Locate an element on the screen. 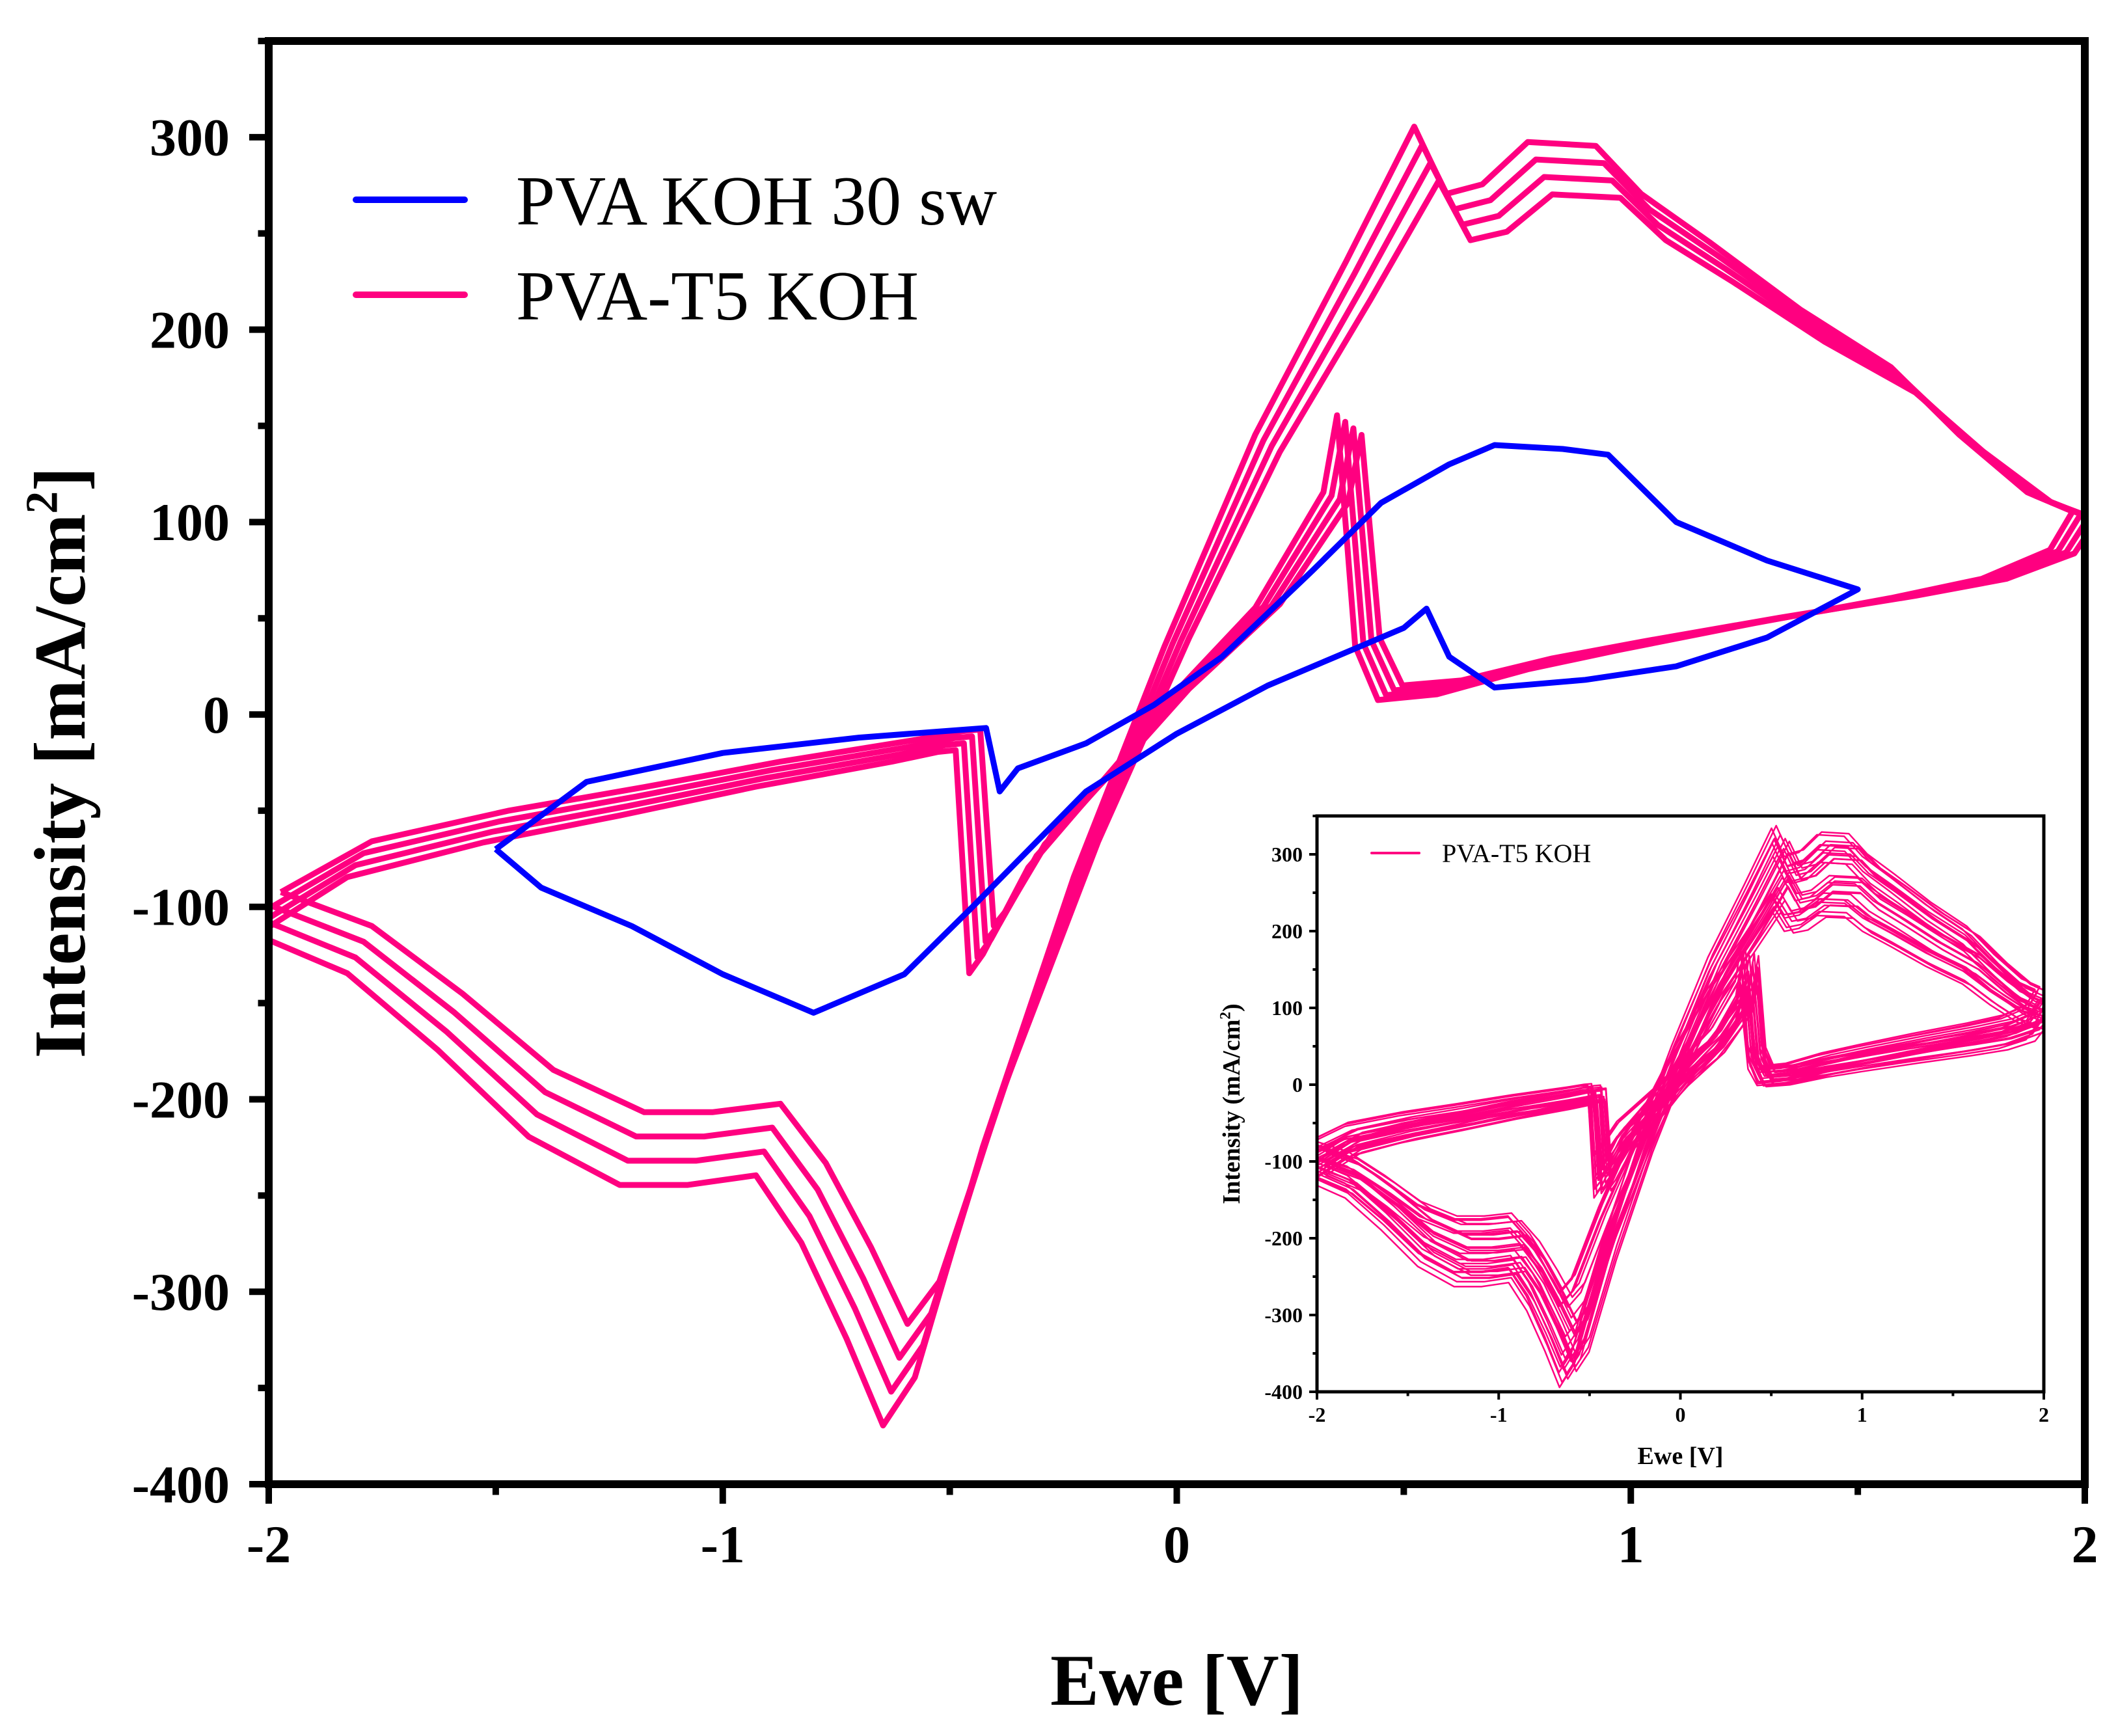 Image resolution: width=2118 pixels, height=1736 pixels. y-axis-title-end: ] is located at coordinates (60, 479).